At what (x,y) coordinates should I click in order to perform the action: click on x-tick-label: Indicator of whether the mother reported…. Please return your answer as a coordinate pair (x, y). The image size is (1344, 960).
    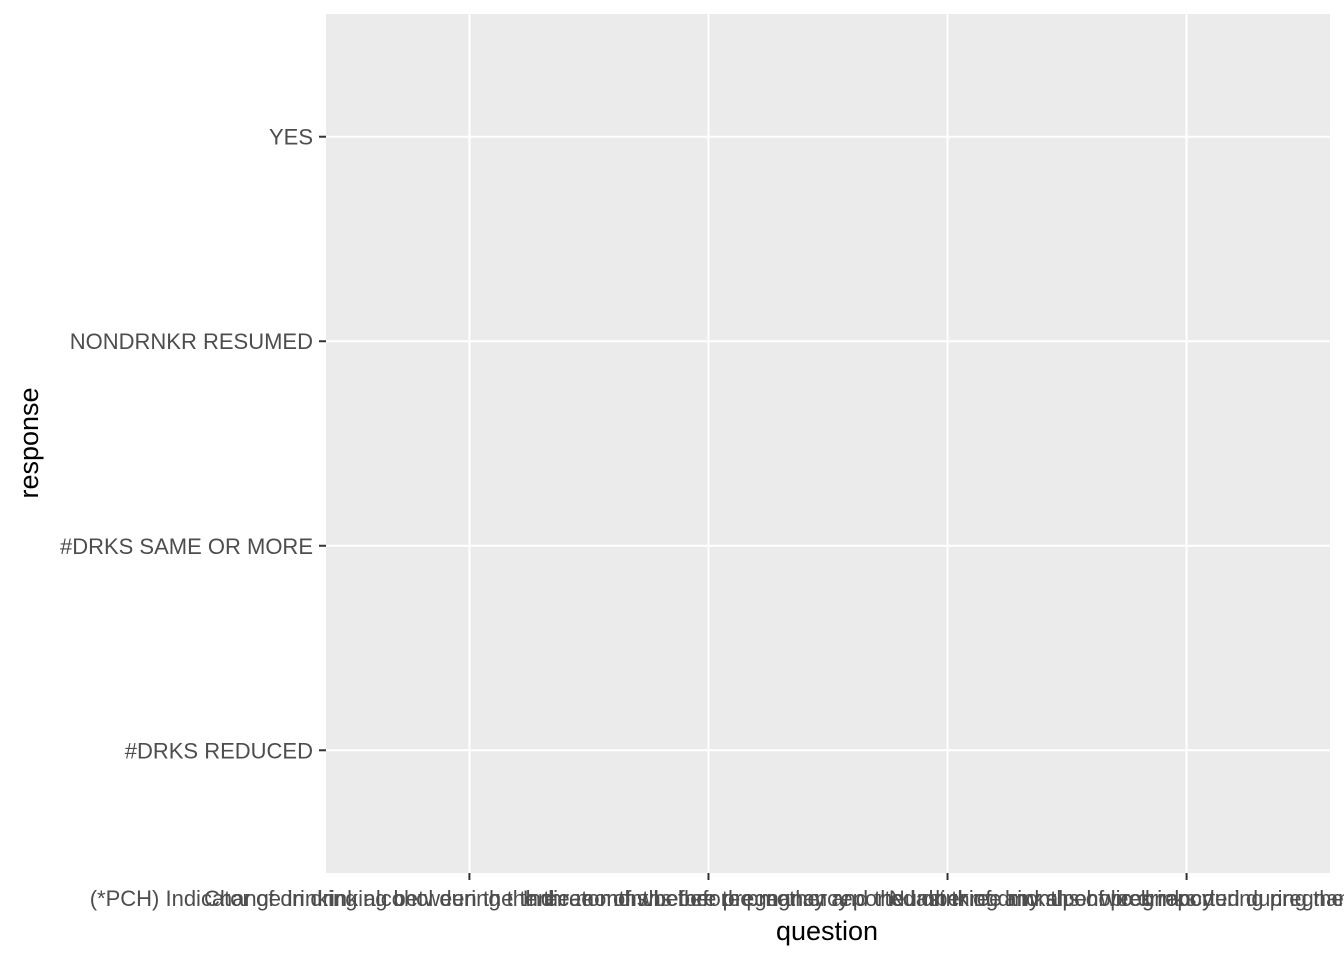
    Looking at the image, I should click on (933, 898).